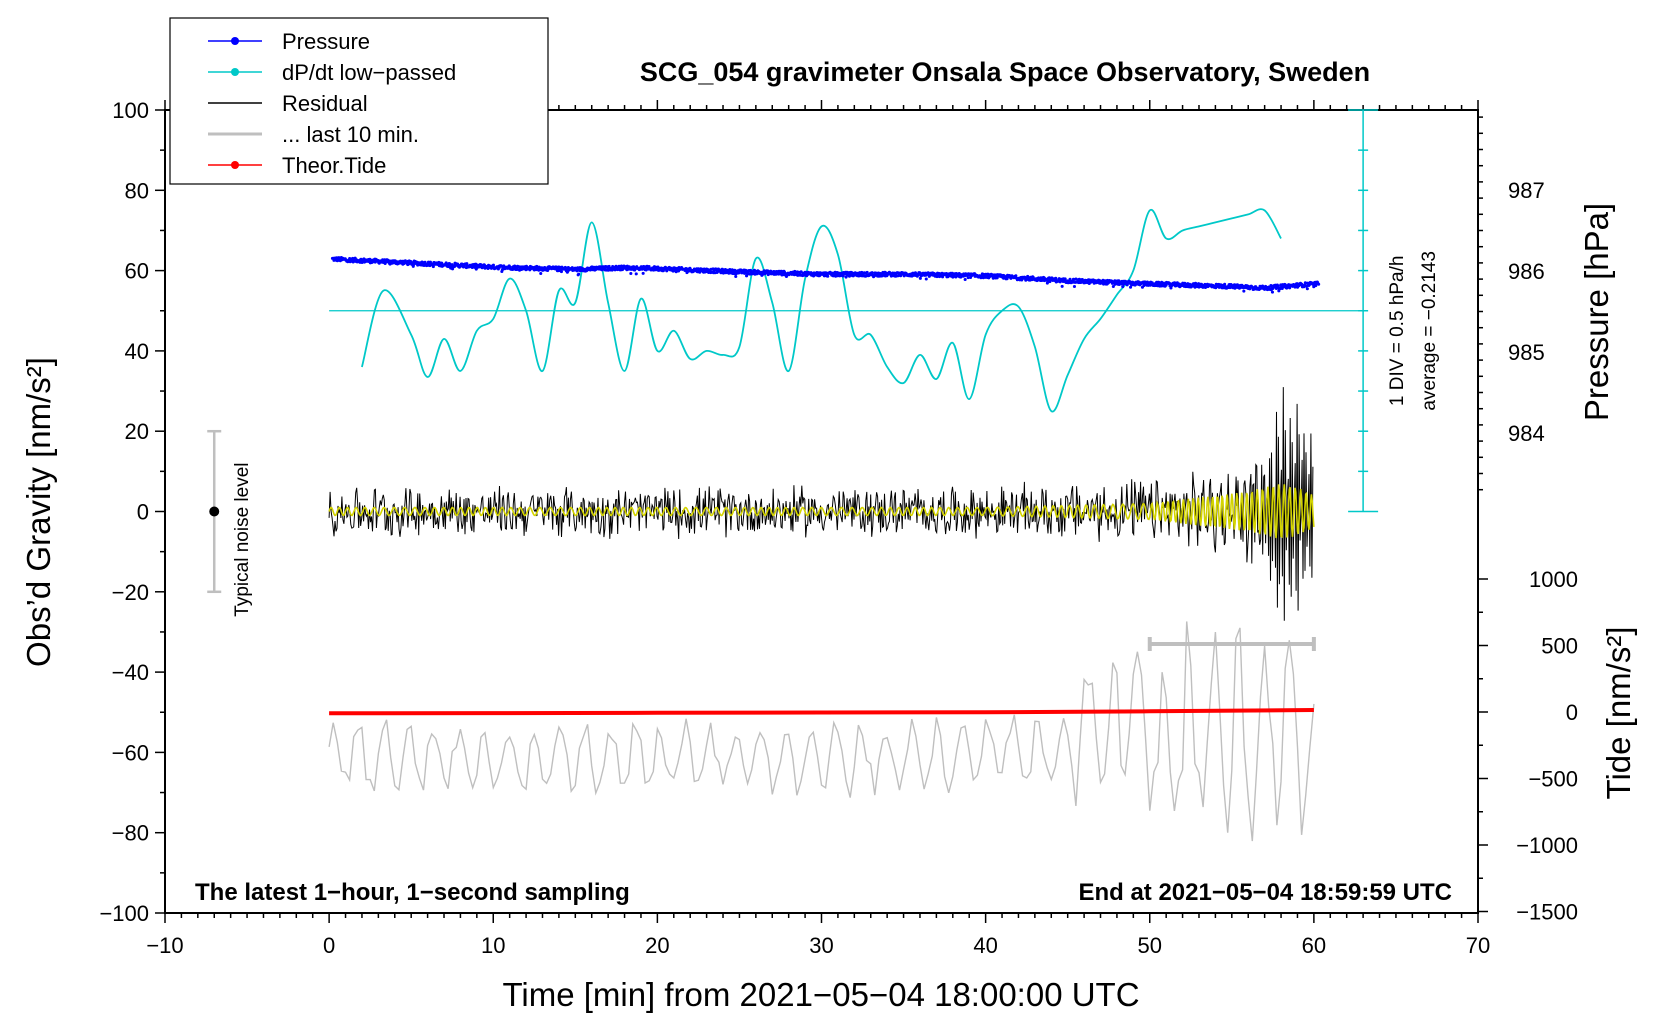  What do you see at coordinates (325, 103) in the screenshot?
I see `legend-label: Residual` at bounding box center [325, 103].